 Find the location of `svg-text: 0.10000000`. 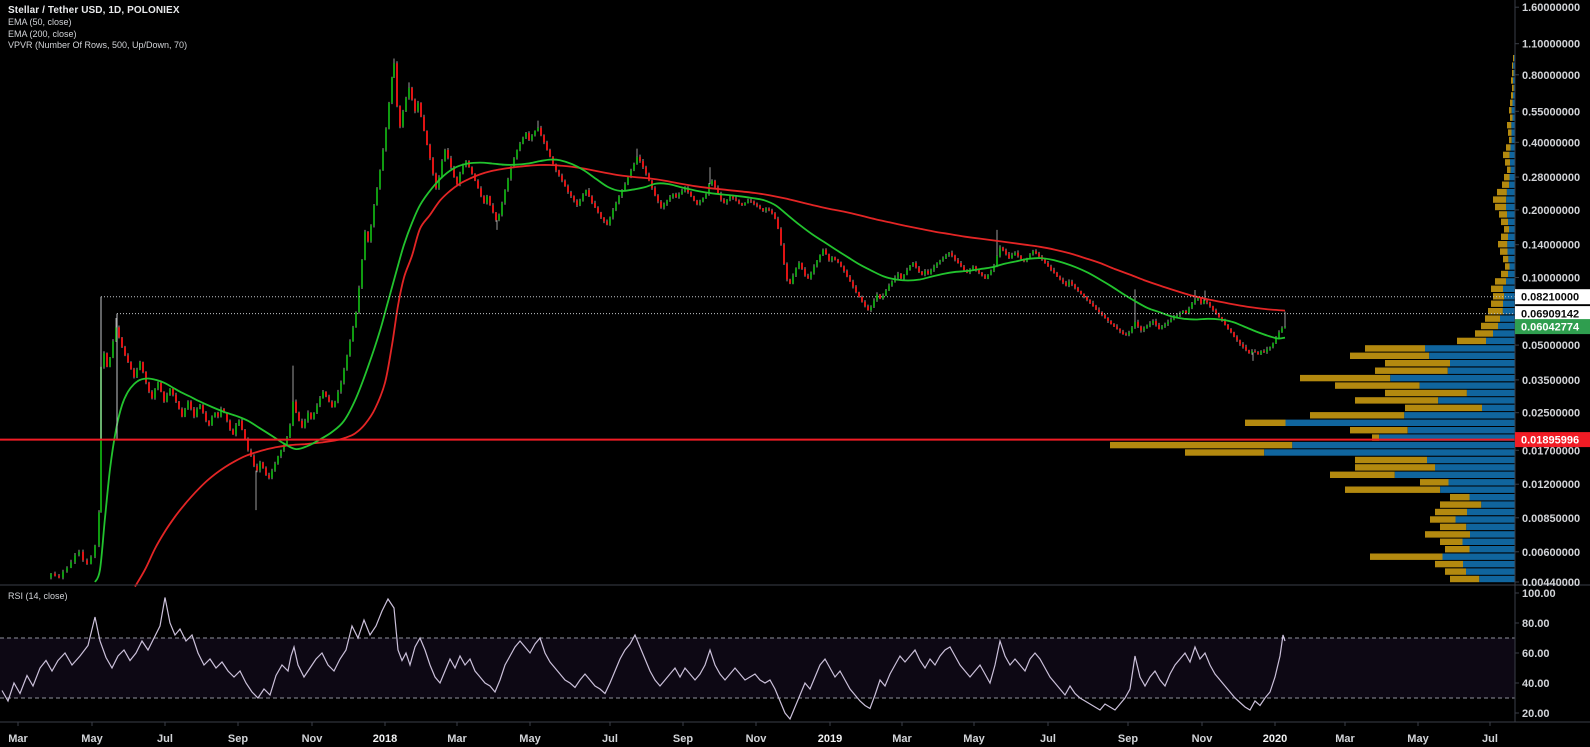

svg-text: 0.10000000 is located at coordinates (1551, 279).